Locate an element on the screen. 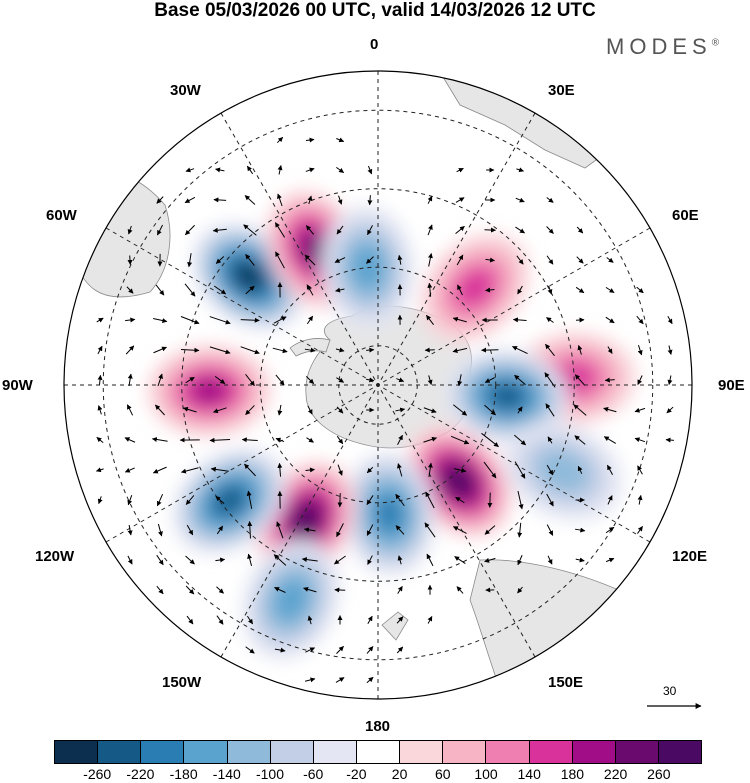  colorbar-tick-label: -20 is located at coordinates (356, 774).